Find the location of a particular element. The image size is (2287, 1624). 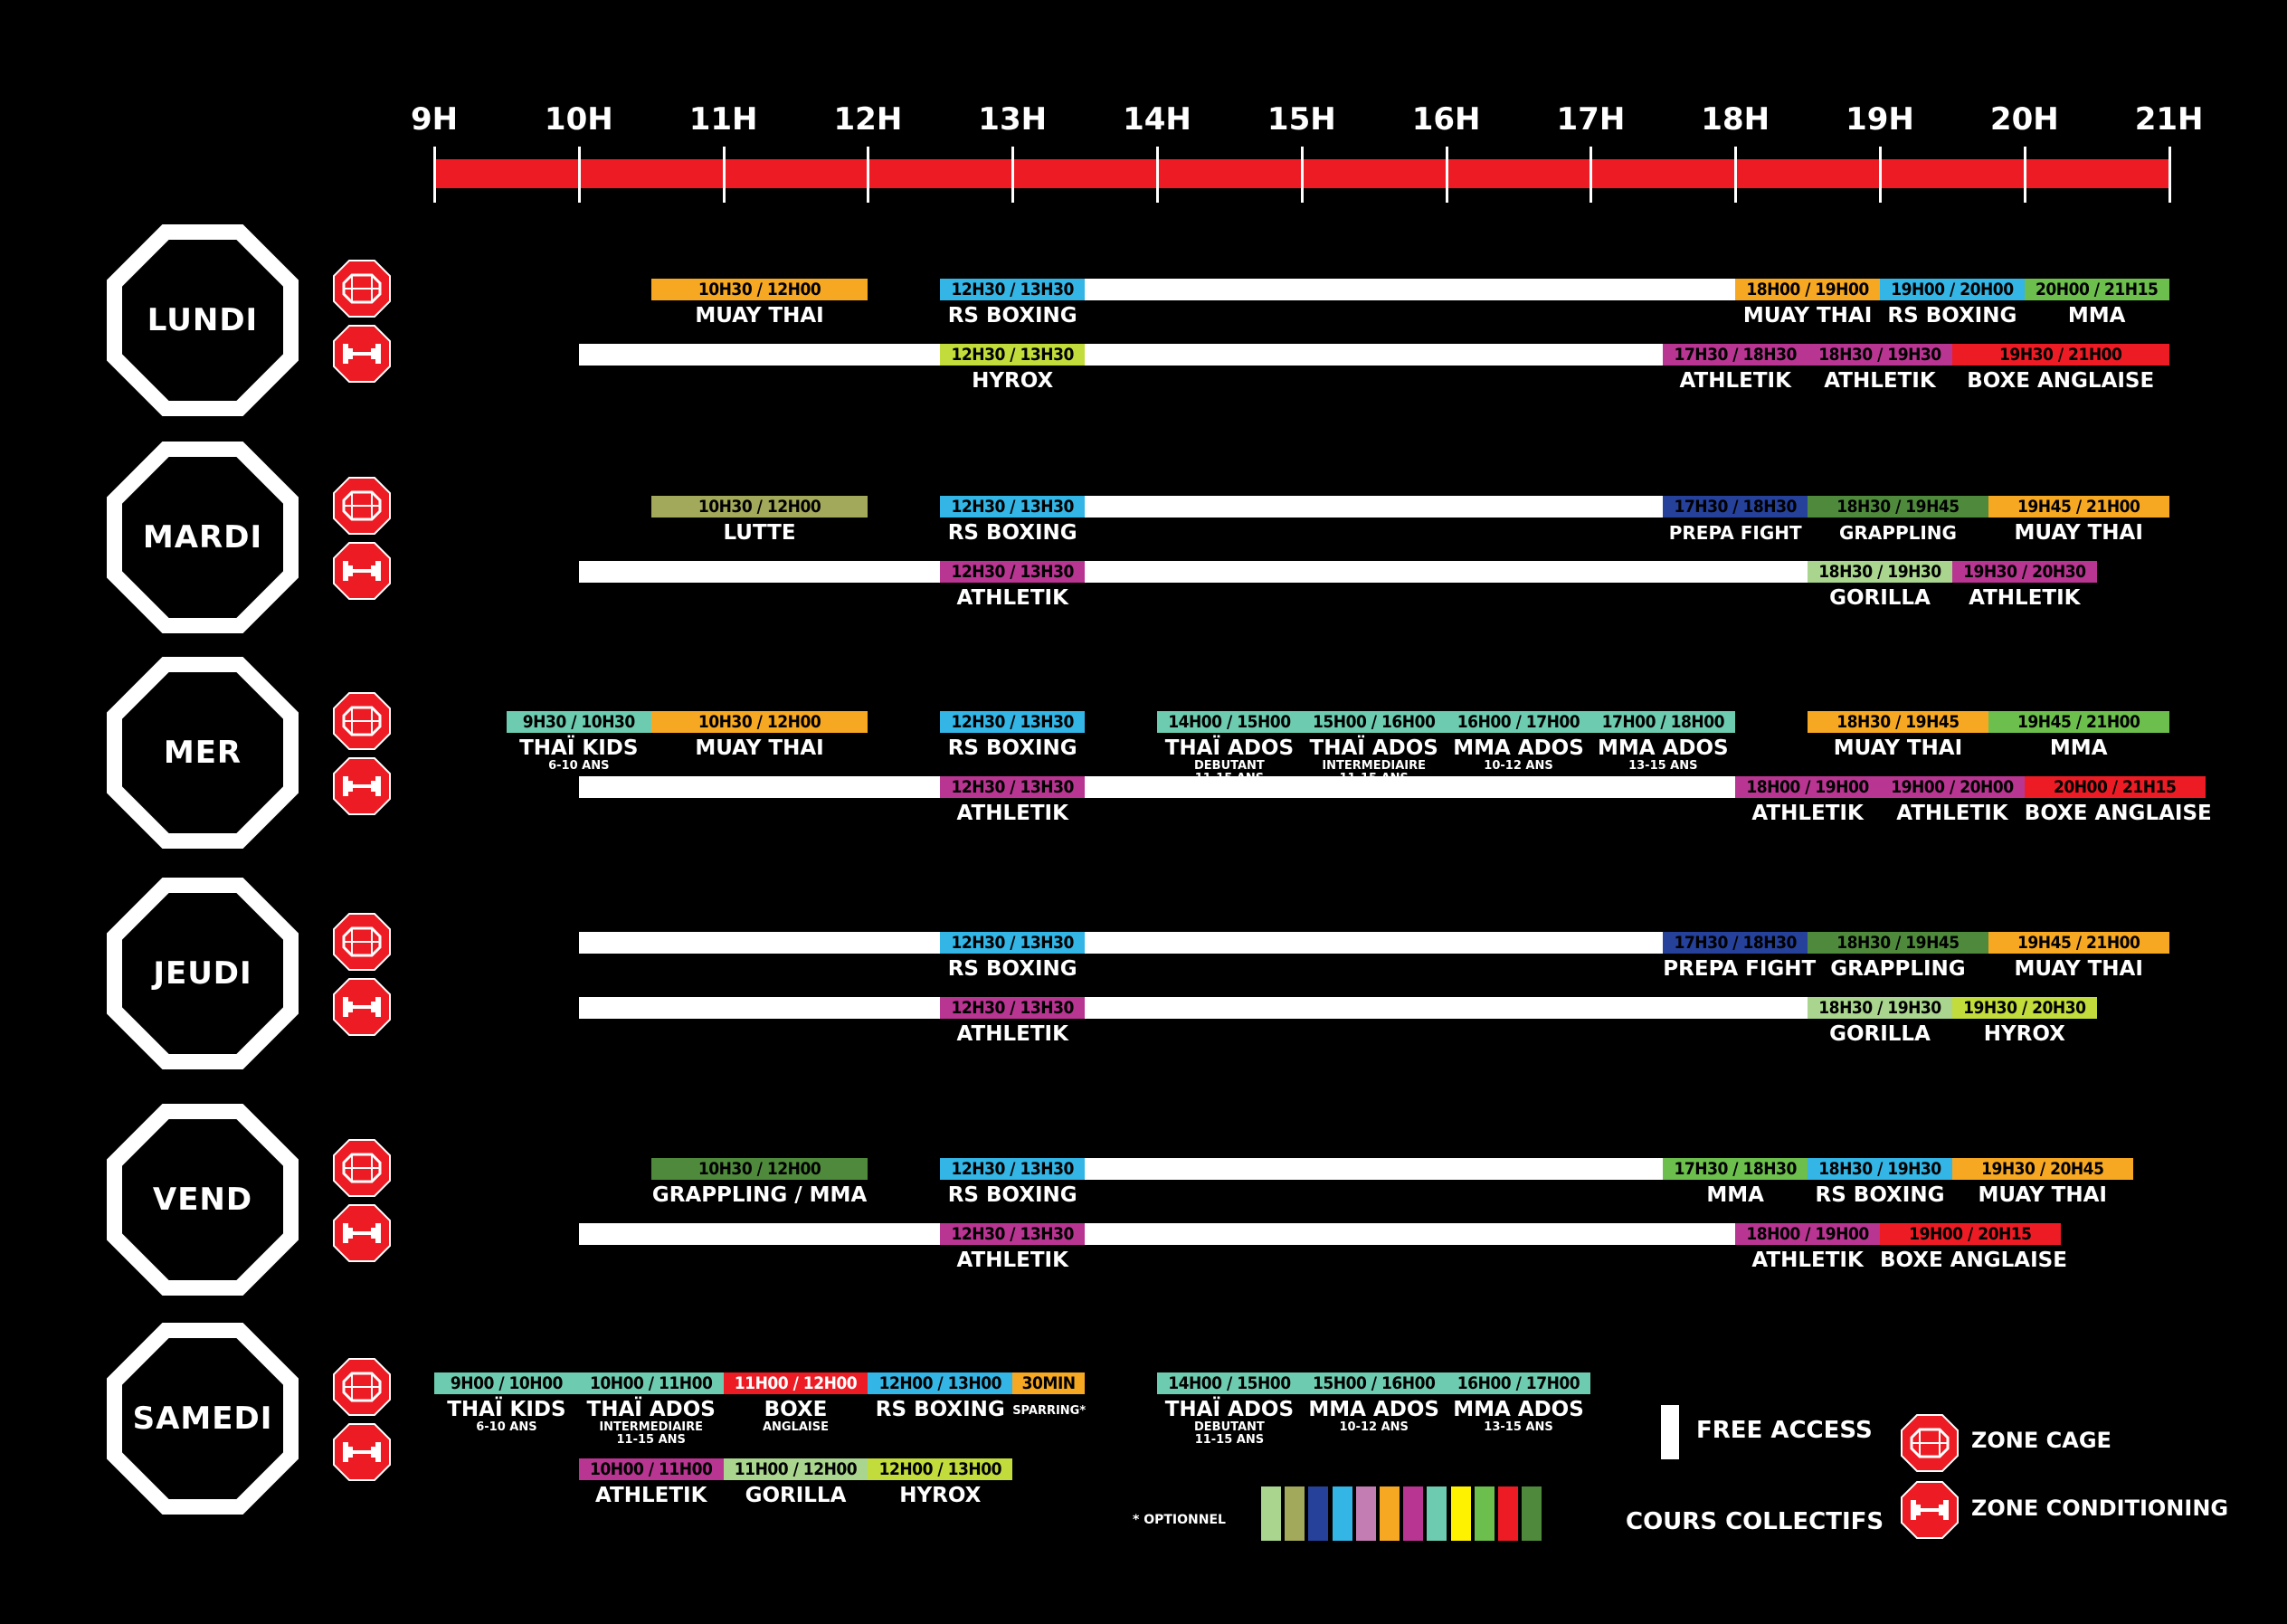

course-block: 15H00 / 16H00 MMA ADOS 10-12 ANS is located at coordinates (1374, 1403).